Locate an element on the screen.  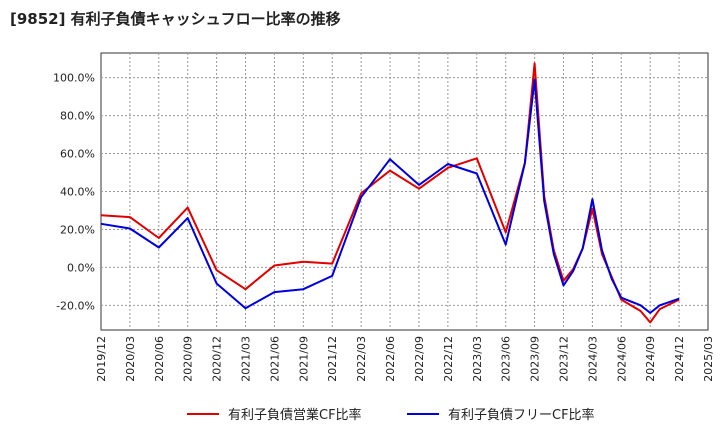
x-tick-label: 2024/09 is located at coordinates (650, 359).